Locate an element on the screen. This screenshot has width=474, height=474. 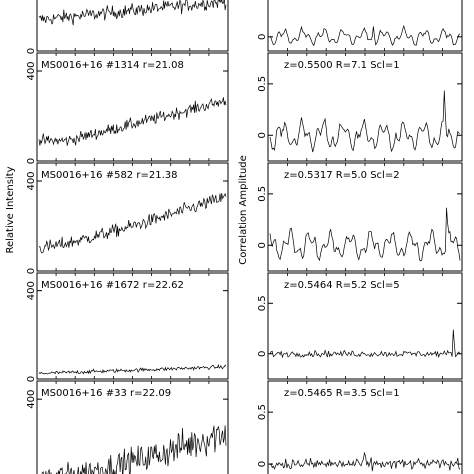
spectrum-panel: 400 MS0016+16 #33 r=22.09 is located at coordinates (127, 427).